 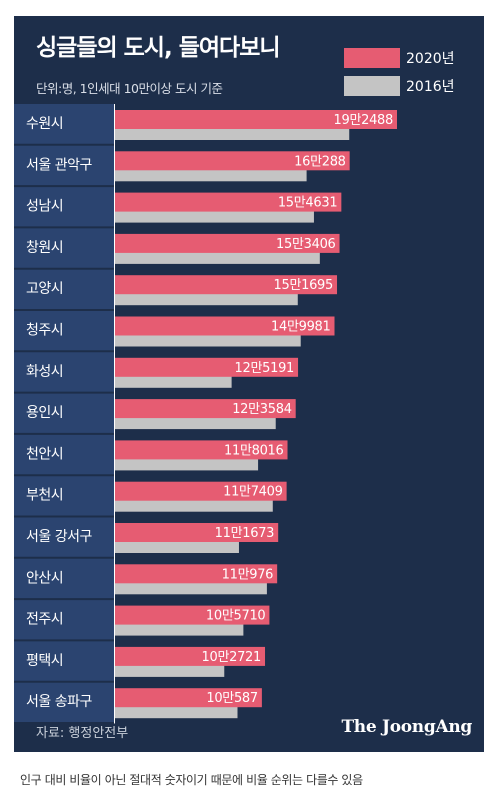 I want to click on category-label: 청주시, so click(x=44, y=331).